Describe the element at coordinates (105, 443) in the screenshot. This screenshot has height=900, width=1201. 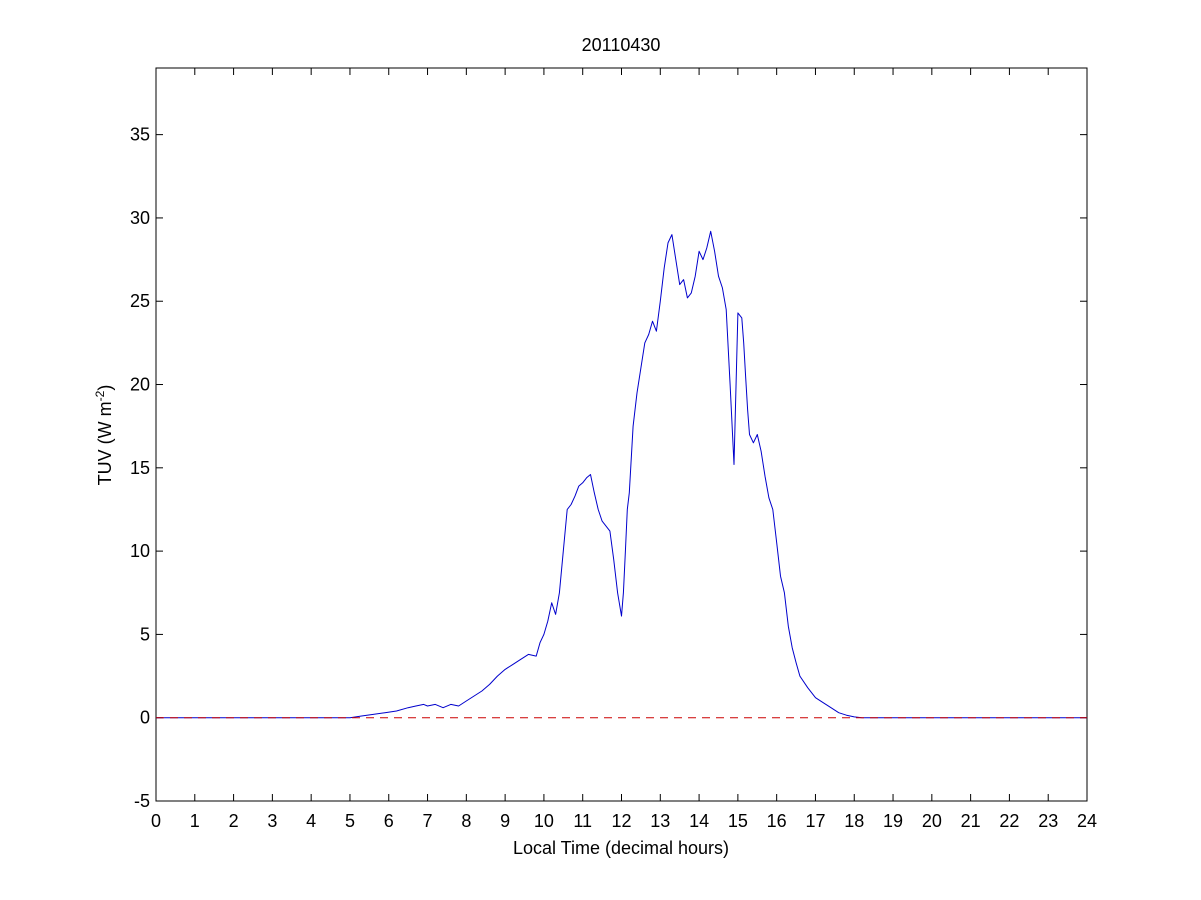
I see `y-axis-label-main: TUV (W m` at that location.